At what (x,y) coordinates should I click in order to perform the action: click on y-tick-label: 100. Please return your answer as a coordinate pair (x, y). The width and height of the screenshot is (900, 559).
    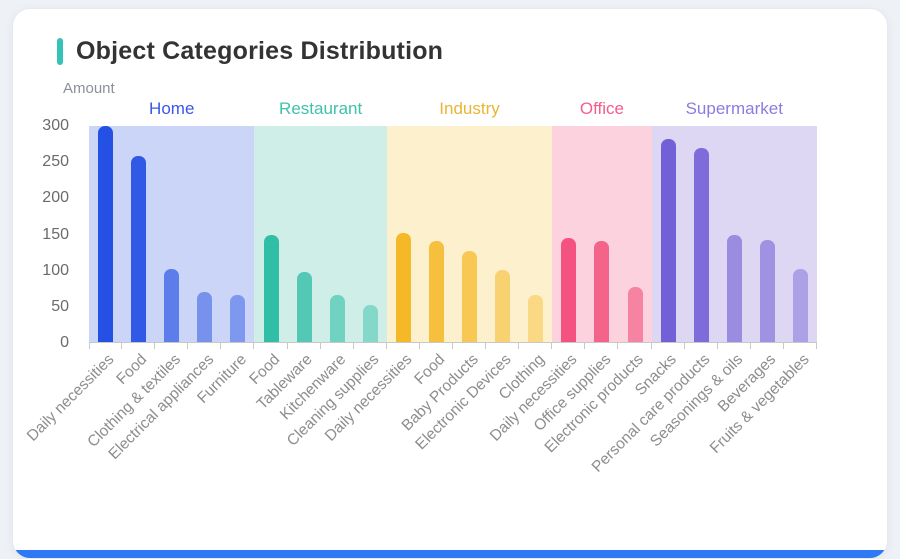
    Looking at the image, I should click on (55, 270).